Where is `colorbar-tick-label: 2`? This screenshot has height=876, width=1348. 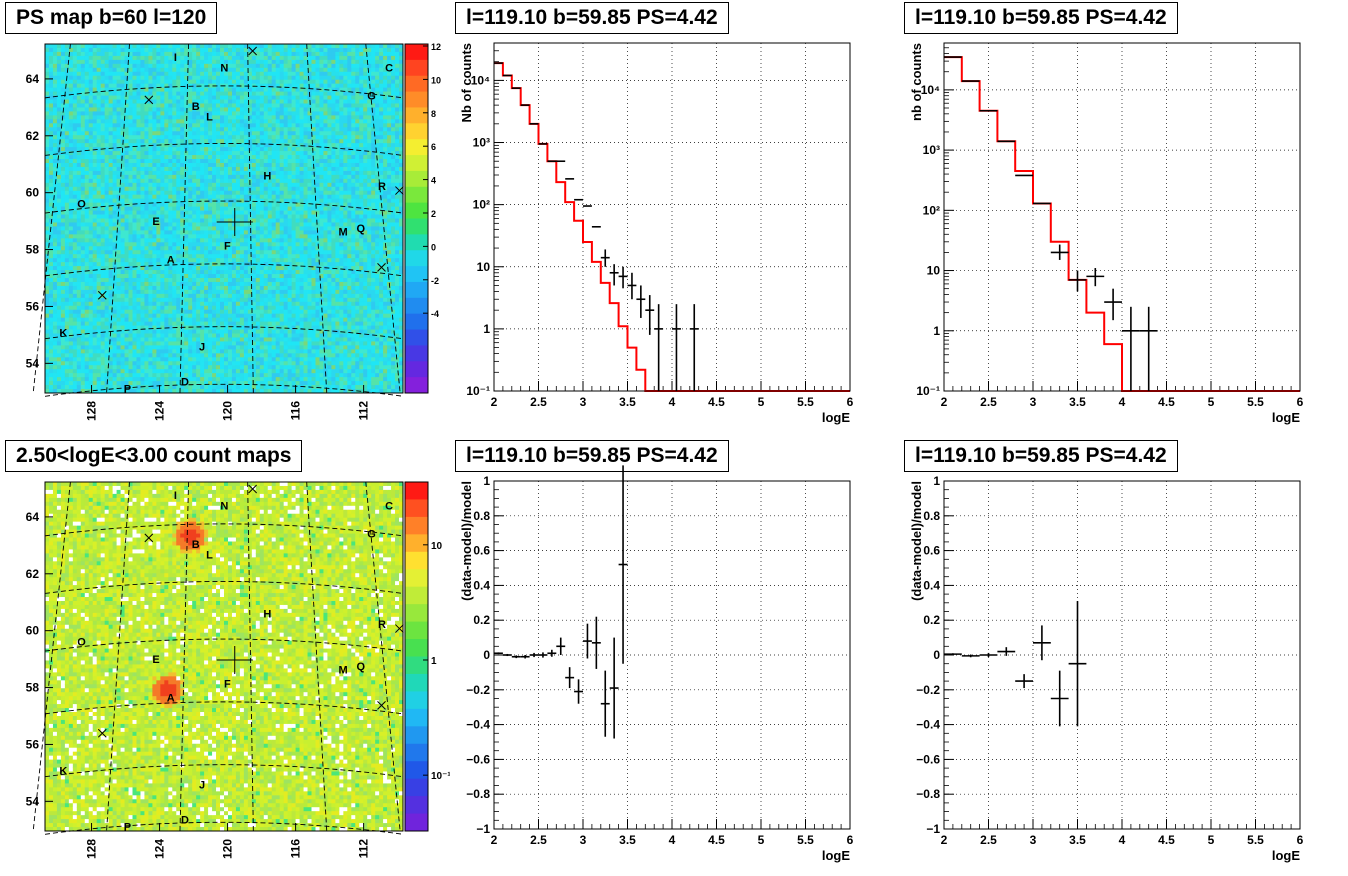 colorbar-tick-label: 2 is located at coordinates (433, 214).